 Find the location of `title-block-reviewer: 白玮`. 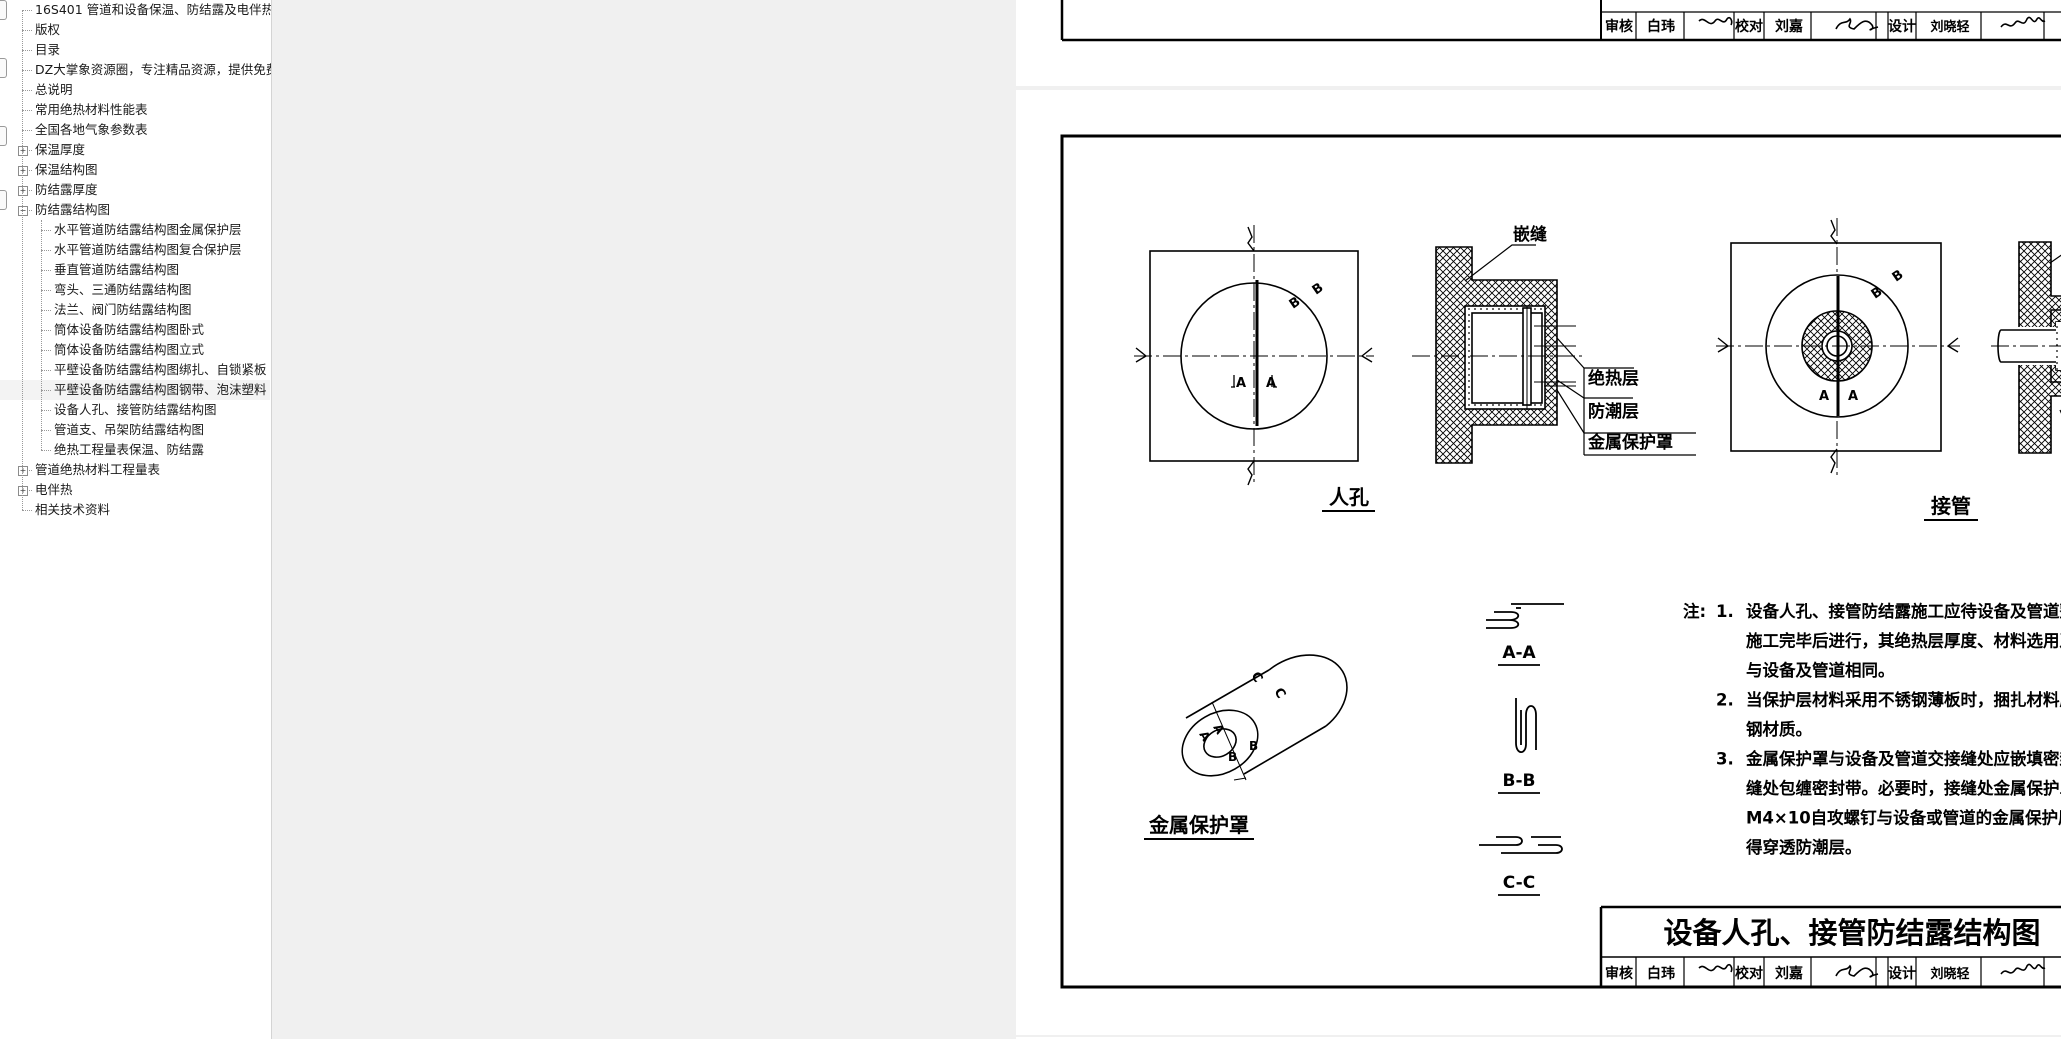

title-block-reviewer: 白玮 is located at coordinates (1661, 26).